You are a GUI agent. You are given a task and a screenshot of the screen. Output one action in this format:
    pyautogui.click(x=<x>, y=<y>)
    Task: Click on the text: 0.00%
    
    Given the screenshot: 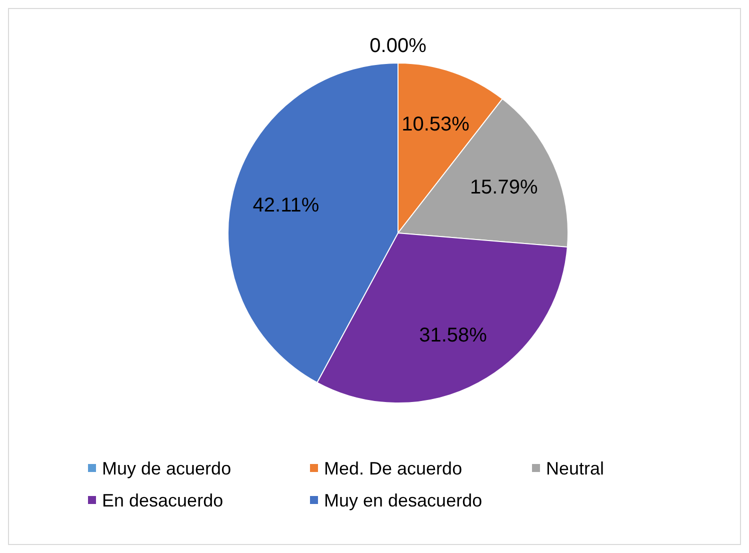 What is the action you would take?
    pyautogui.click(x=398, y=46)
    